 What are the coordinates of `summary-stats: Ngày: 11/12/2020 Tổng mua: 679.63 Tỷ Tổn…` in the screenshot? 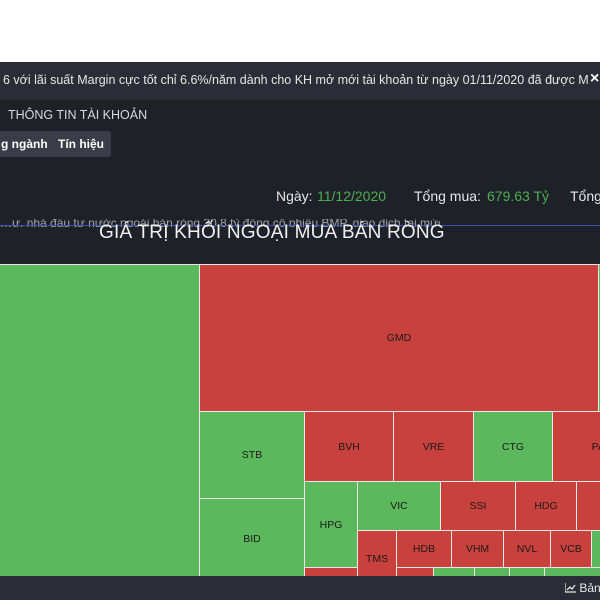 It's located at (300, 198).